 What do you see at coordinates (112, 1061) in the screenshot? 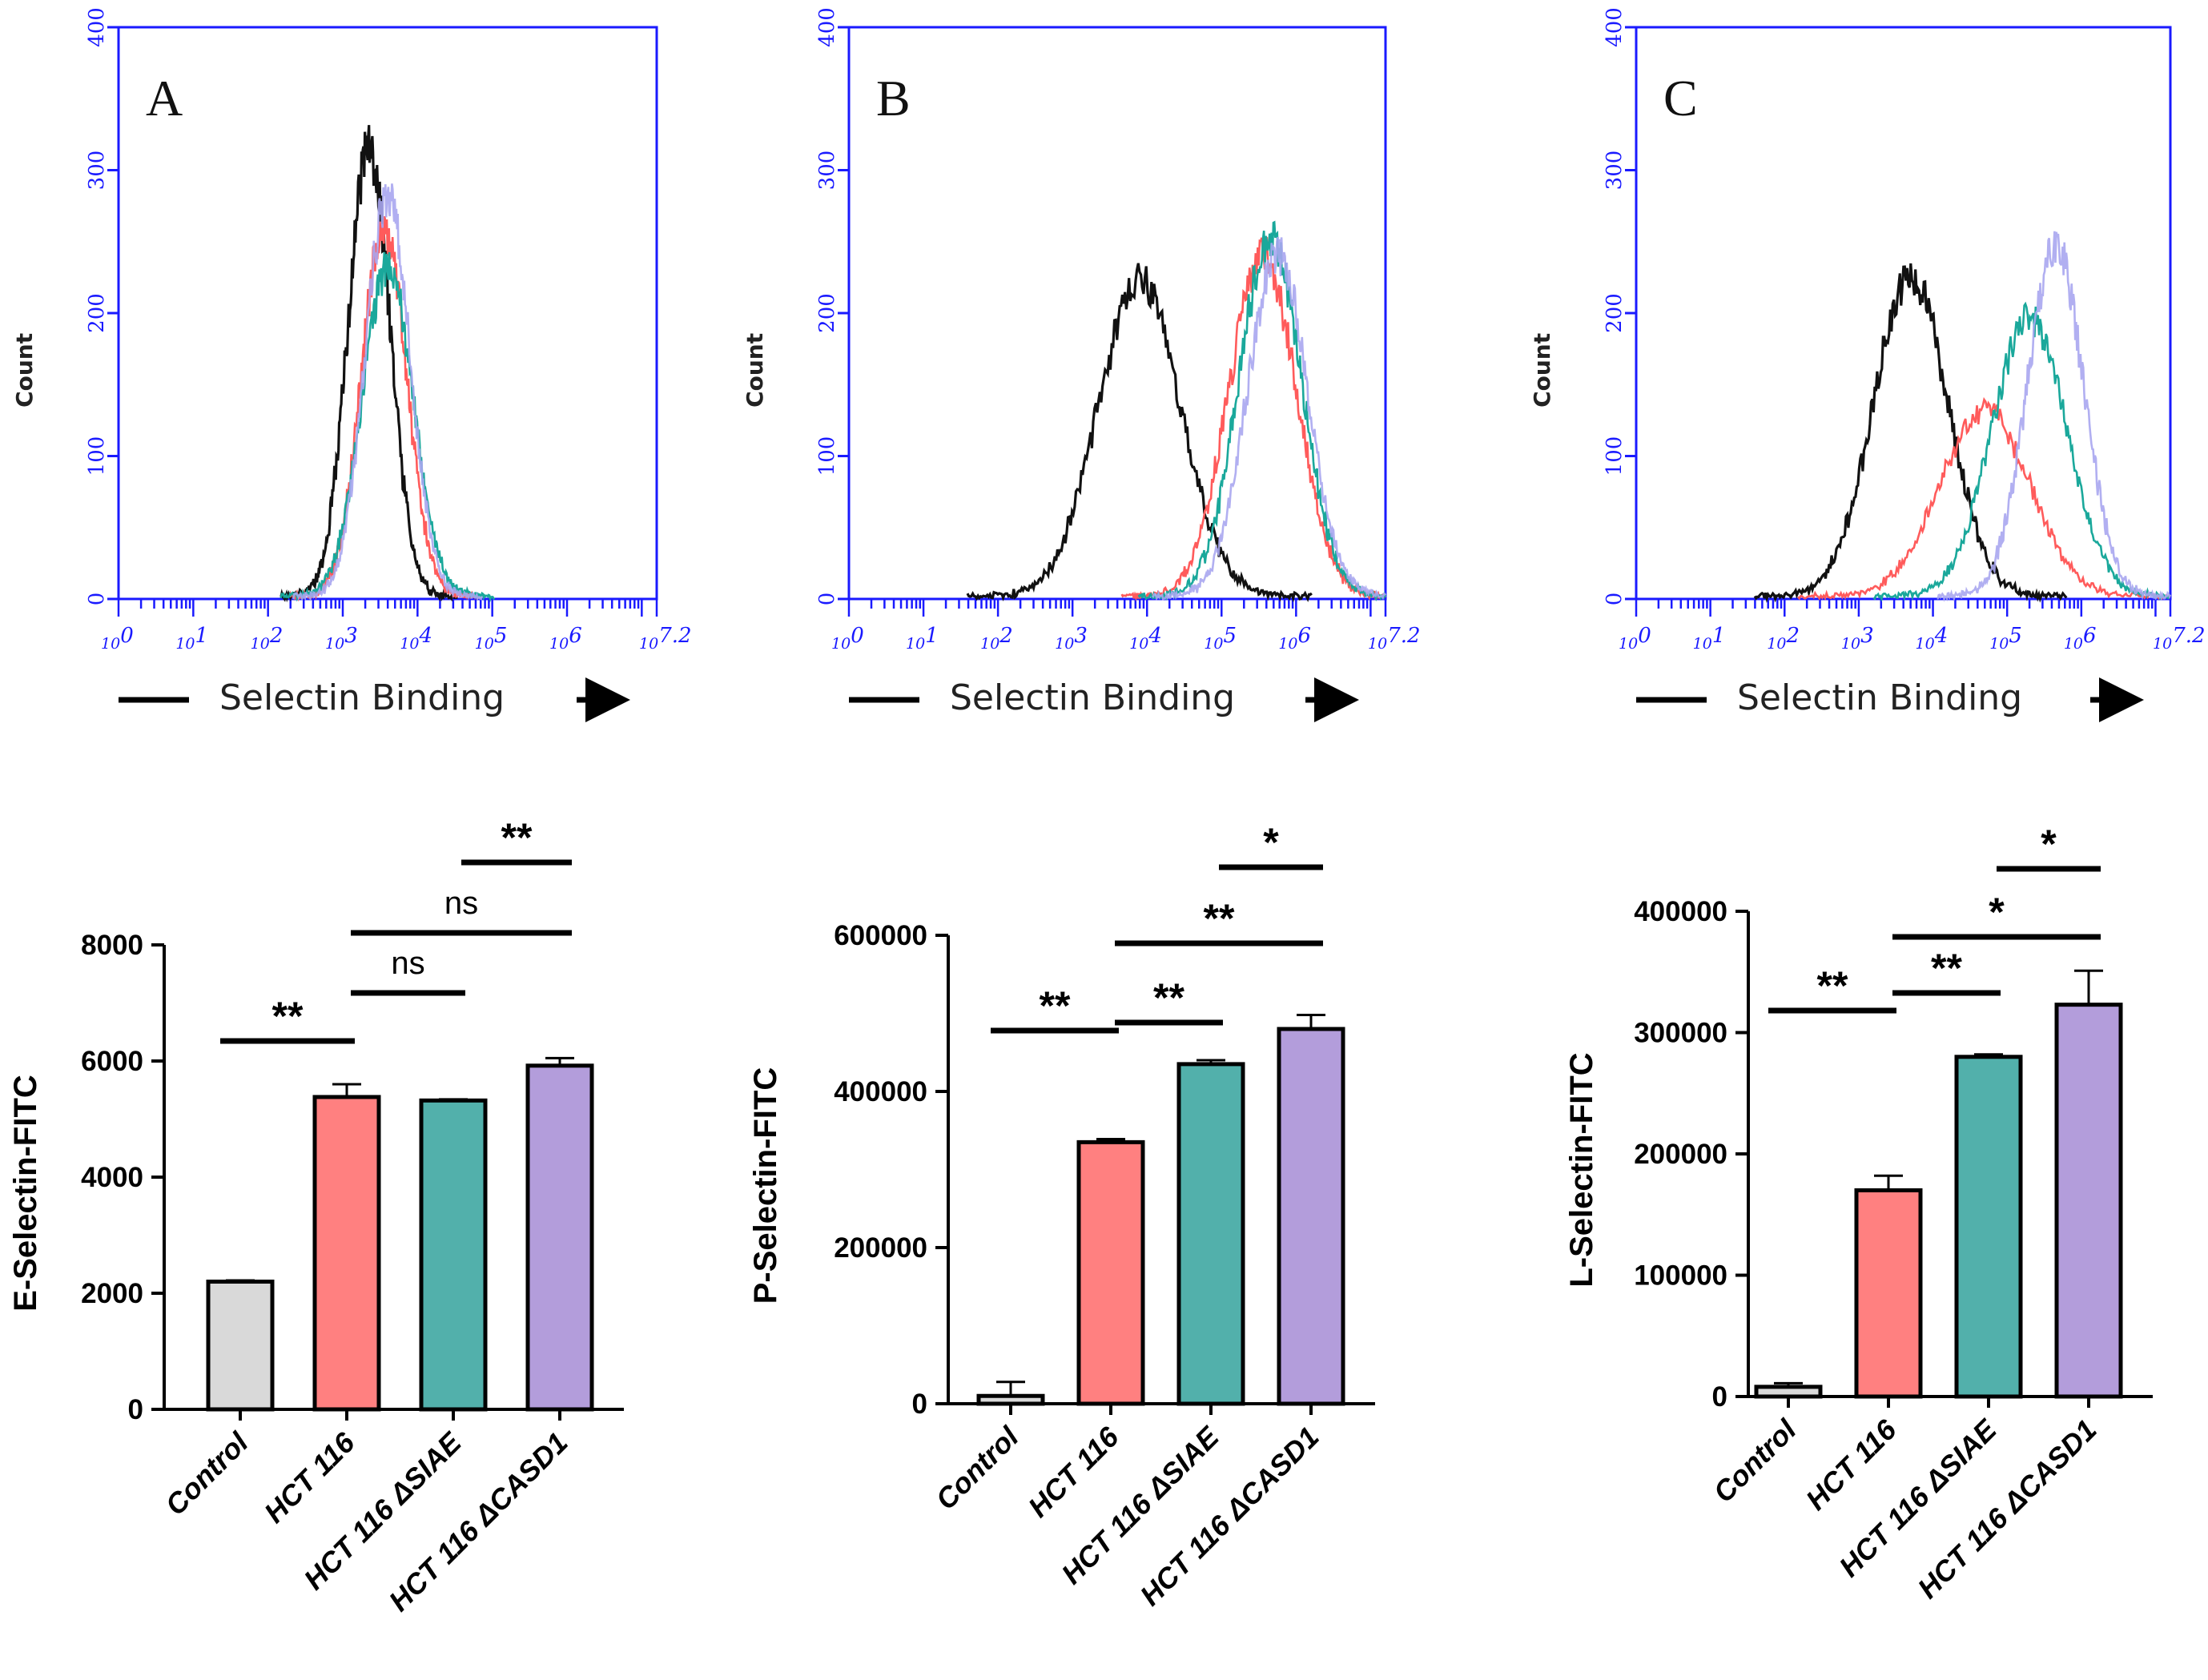
I see `y-tick-label: 6000` at bounding box center [112, 1061].